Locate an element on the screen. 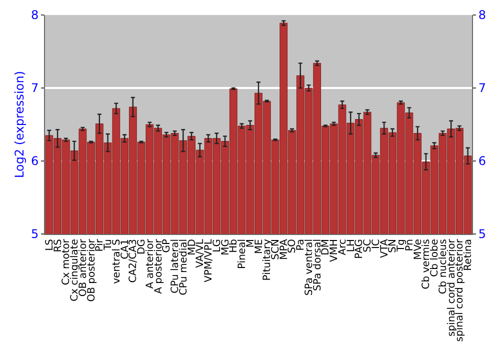 This screenshot has width=500, height=350. x-tick-label: Tg is located at coordinates (402, 245).